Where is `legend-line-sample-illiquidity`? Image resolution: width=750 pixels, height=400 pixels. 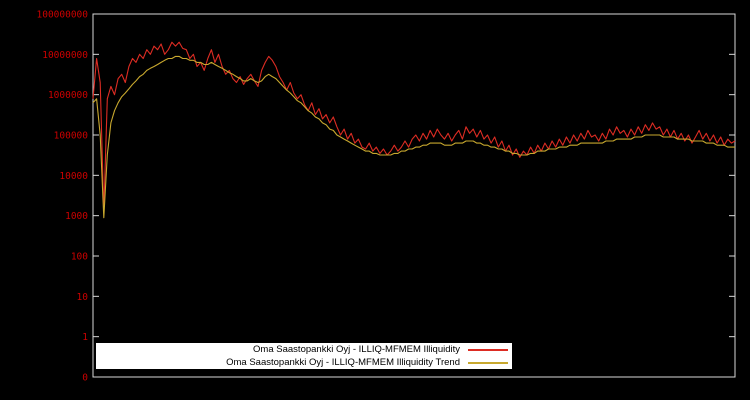
legend-line-sample-illiquidity is located at coordinates (488, 349).